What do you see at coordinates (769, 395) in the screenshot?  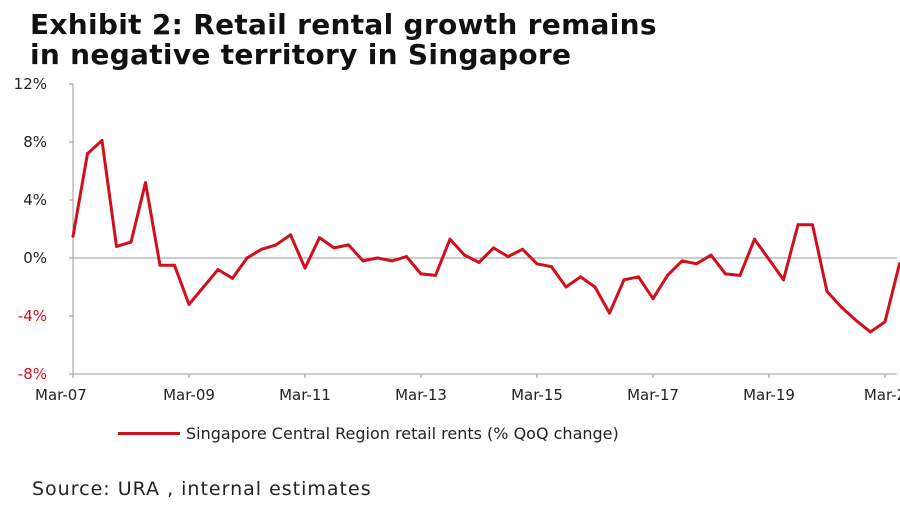 I see `x-tick-label: Mar-19` at bounding box center [769, 395].